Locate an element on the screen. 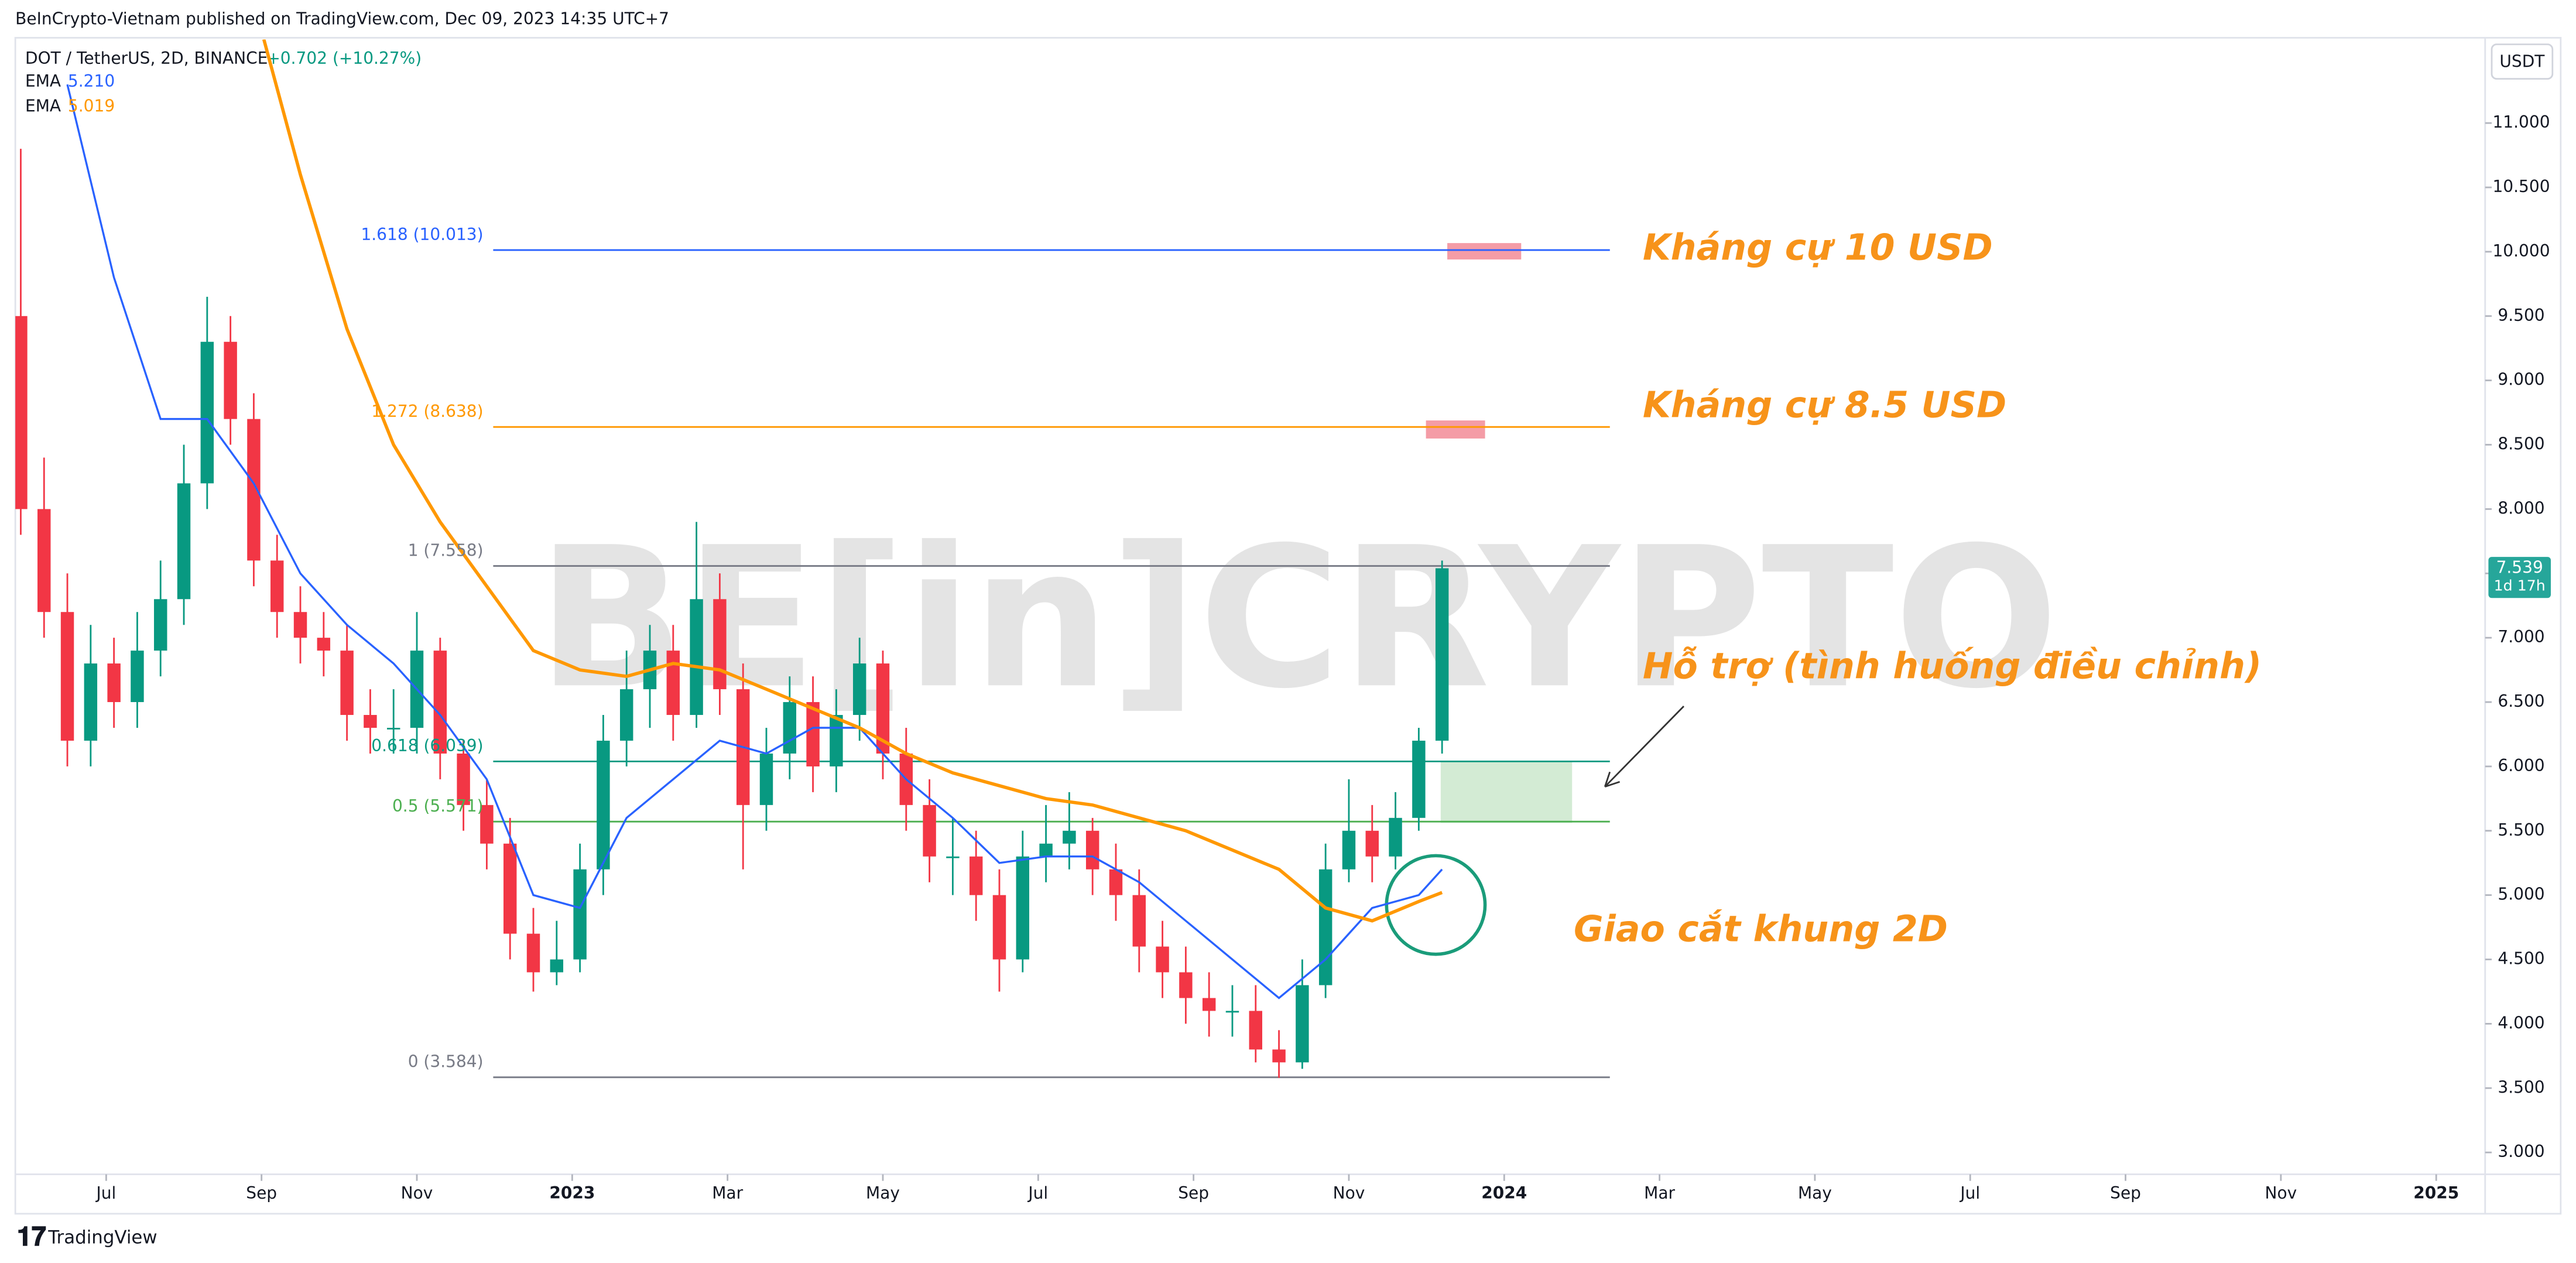 The height and width of the screenshot is (1263, 2576). y-tick-label: 5.500 is located at coordinates (2521, 830).